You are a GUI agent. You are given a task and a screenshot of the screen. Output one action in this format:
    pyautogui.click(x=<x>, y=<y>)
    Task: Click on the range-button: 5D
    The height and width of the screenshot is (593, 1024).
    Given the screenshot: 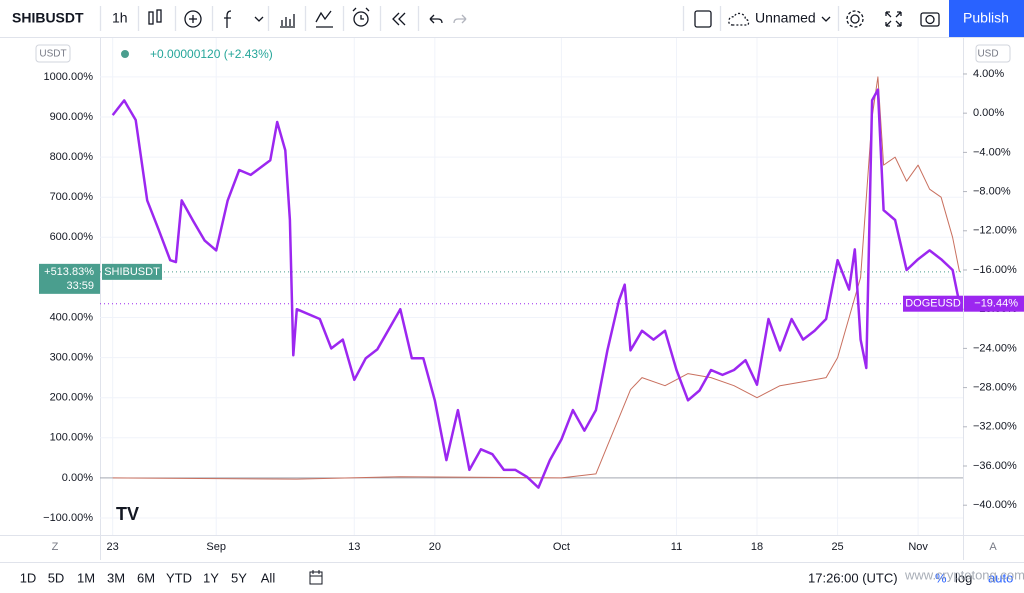 What is the action you would take?
    pyautogui.click(x=56, y=577)
    